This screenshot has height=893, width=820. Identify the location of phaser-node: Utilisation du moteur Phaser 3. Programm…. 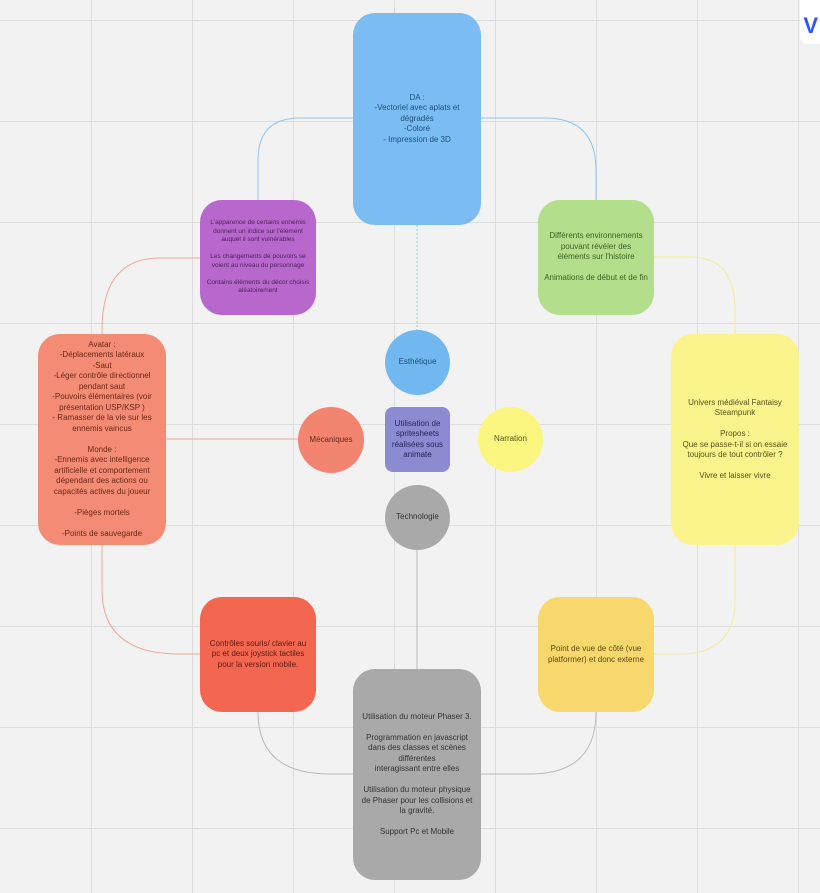
(417, 774).